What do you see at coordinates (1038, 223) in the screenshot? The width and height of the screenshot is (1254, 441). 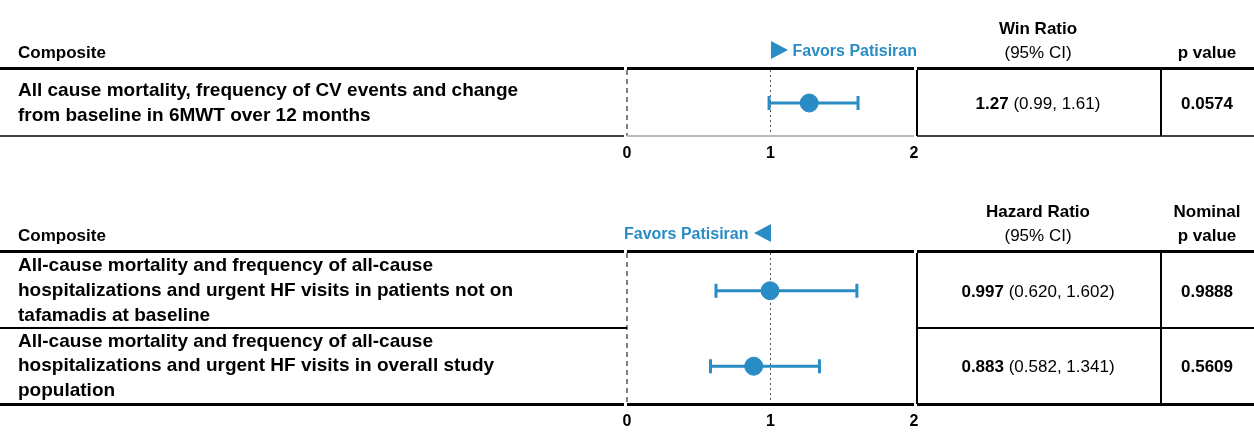 I see `text: Hazard Ratio (95% CI)` at bounding box center [1038, 223].